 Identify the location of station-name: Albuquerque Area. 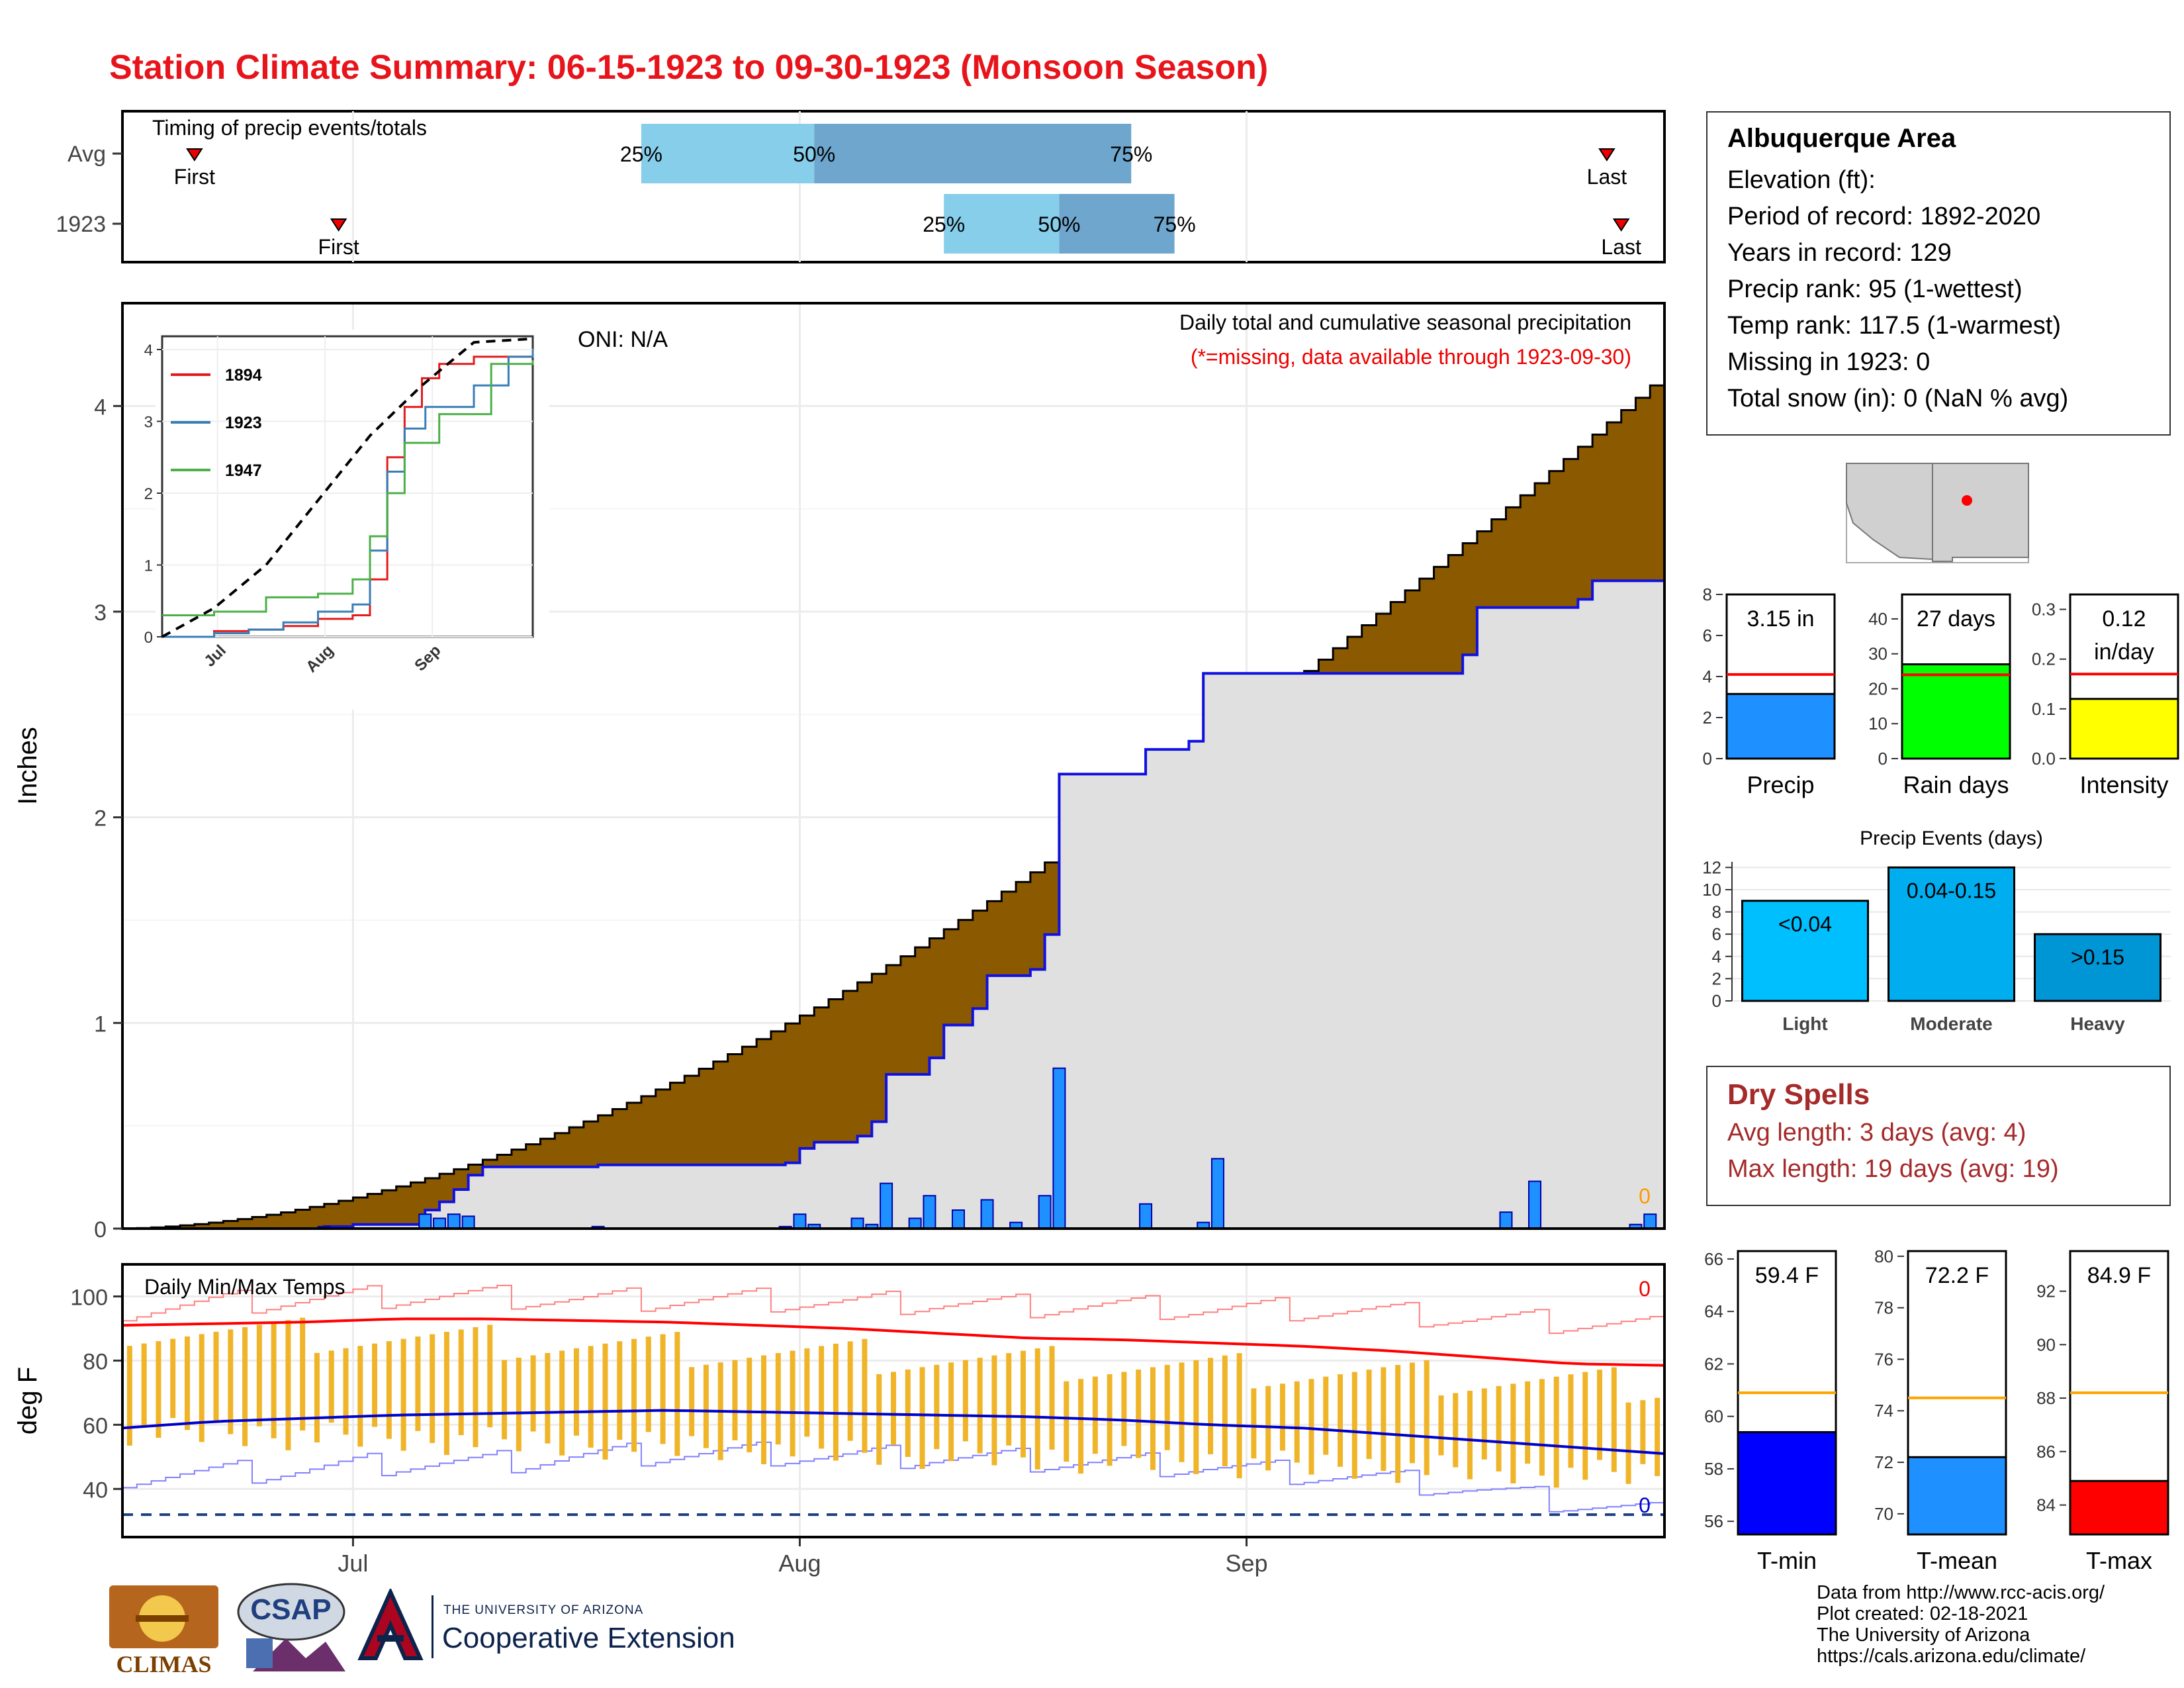
(1841, 138).